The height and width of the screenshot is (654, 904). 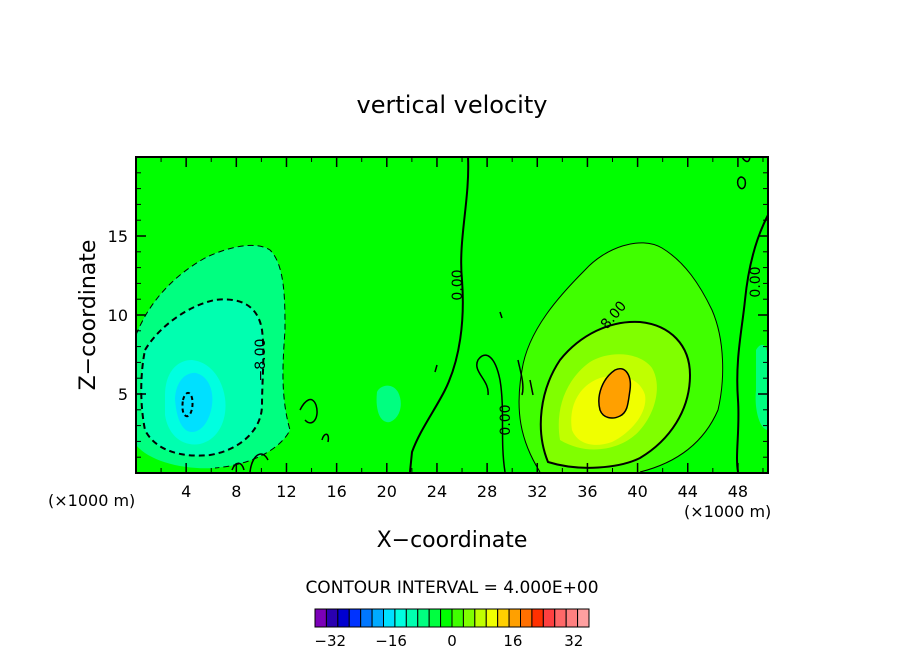 I want to click on x-tick-label: 20, so click(x=387, y=491).